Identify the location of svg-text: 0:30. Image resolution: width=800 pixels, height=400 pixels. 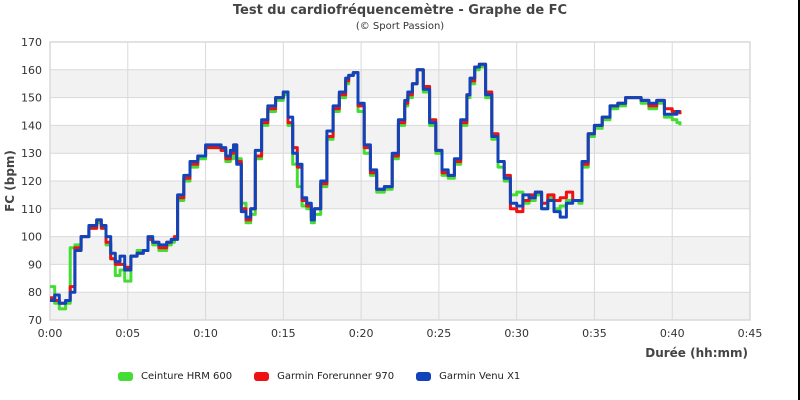
(516, 333).